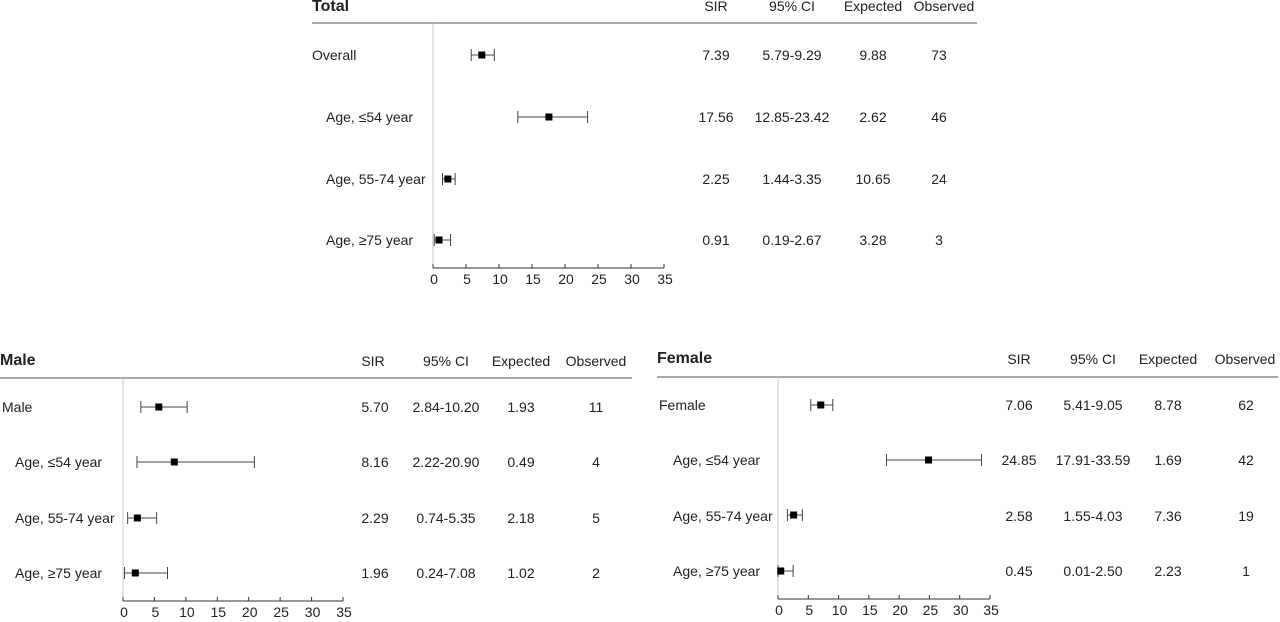 The height and width of the screenshot is (622, 1280). I want to click on ci-value: 5.41-9.05, so click(1093, 405).